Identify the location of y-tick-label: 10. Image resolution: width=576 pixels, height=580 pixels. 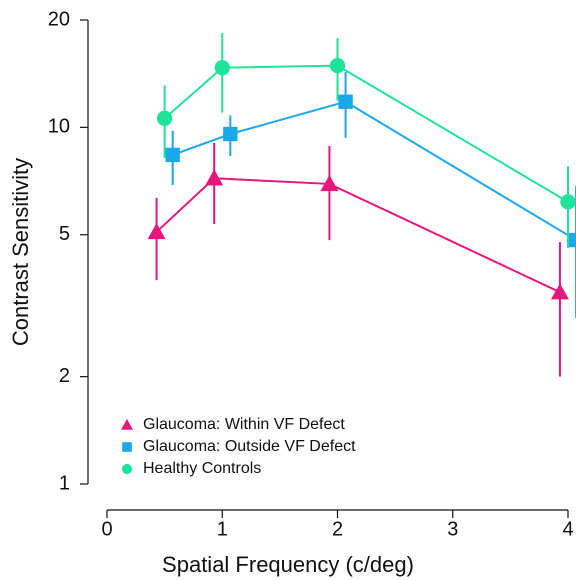
(59, 127).